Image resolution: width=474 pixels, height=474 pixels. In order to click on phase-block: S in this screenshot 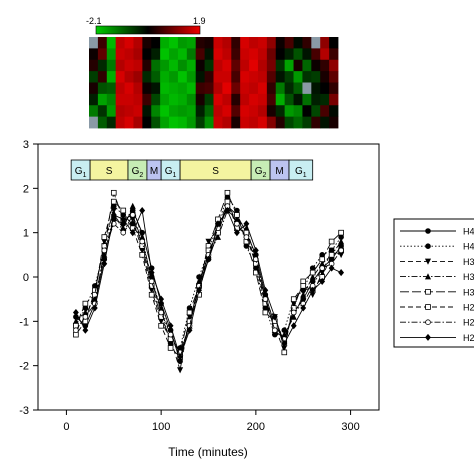, I will do `click(109, 170)`.